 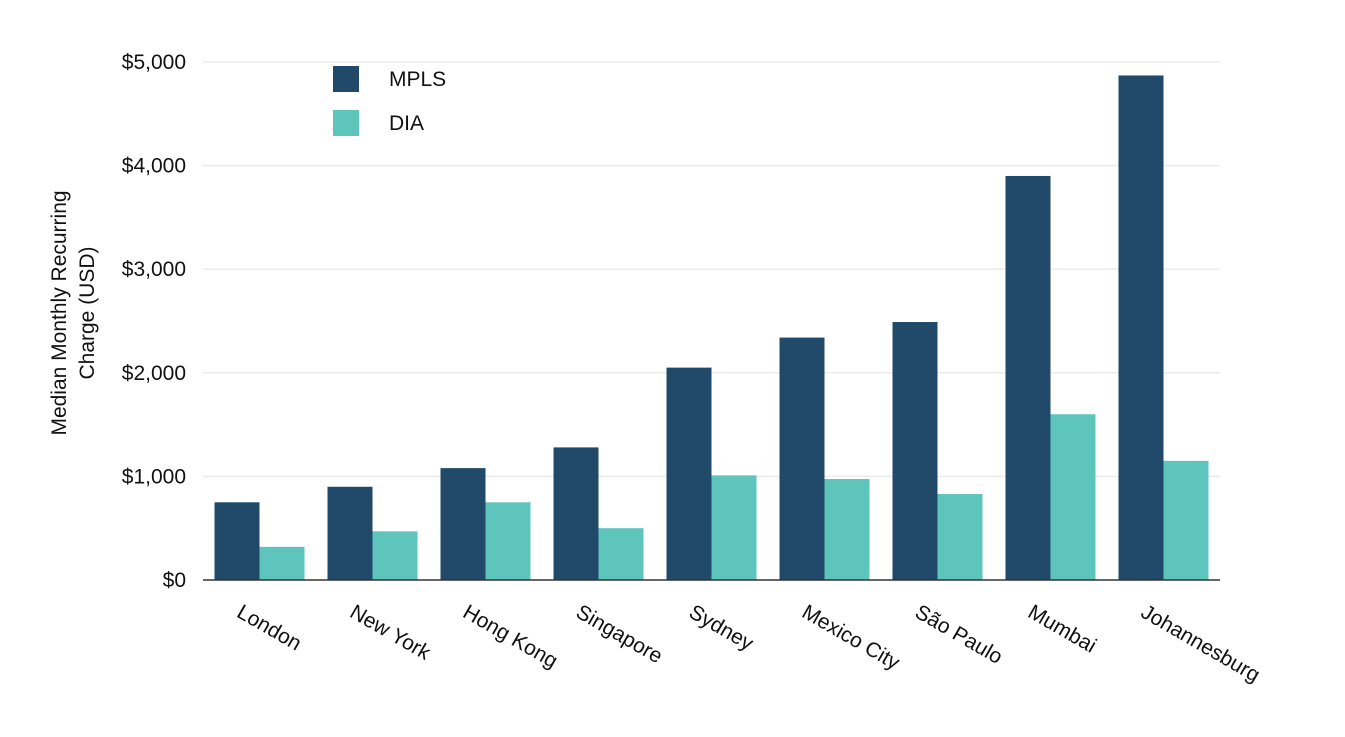 What do you see at coordinates (87, 312) in the screenshot?
I see `y-axis-title-line: Charge (USD)` at bounding box center [87, 312].